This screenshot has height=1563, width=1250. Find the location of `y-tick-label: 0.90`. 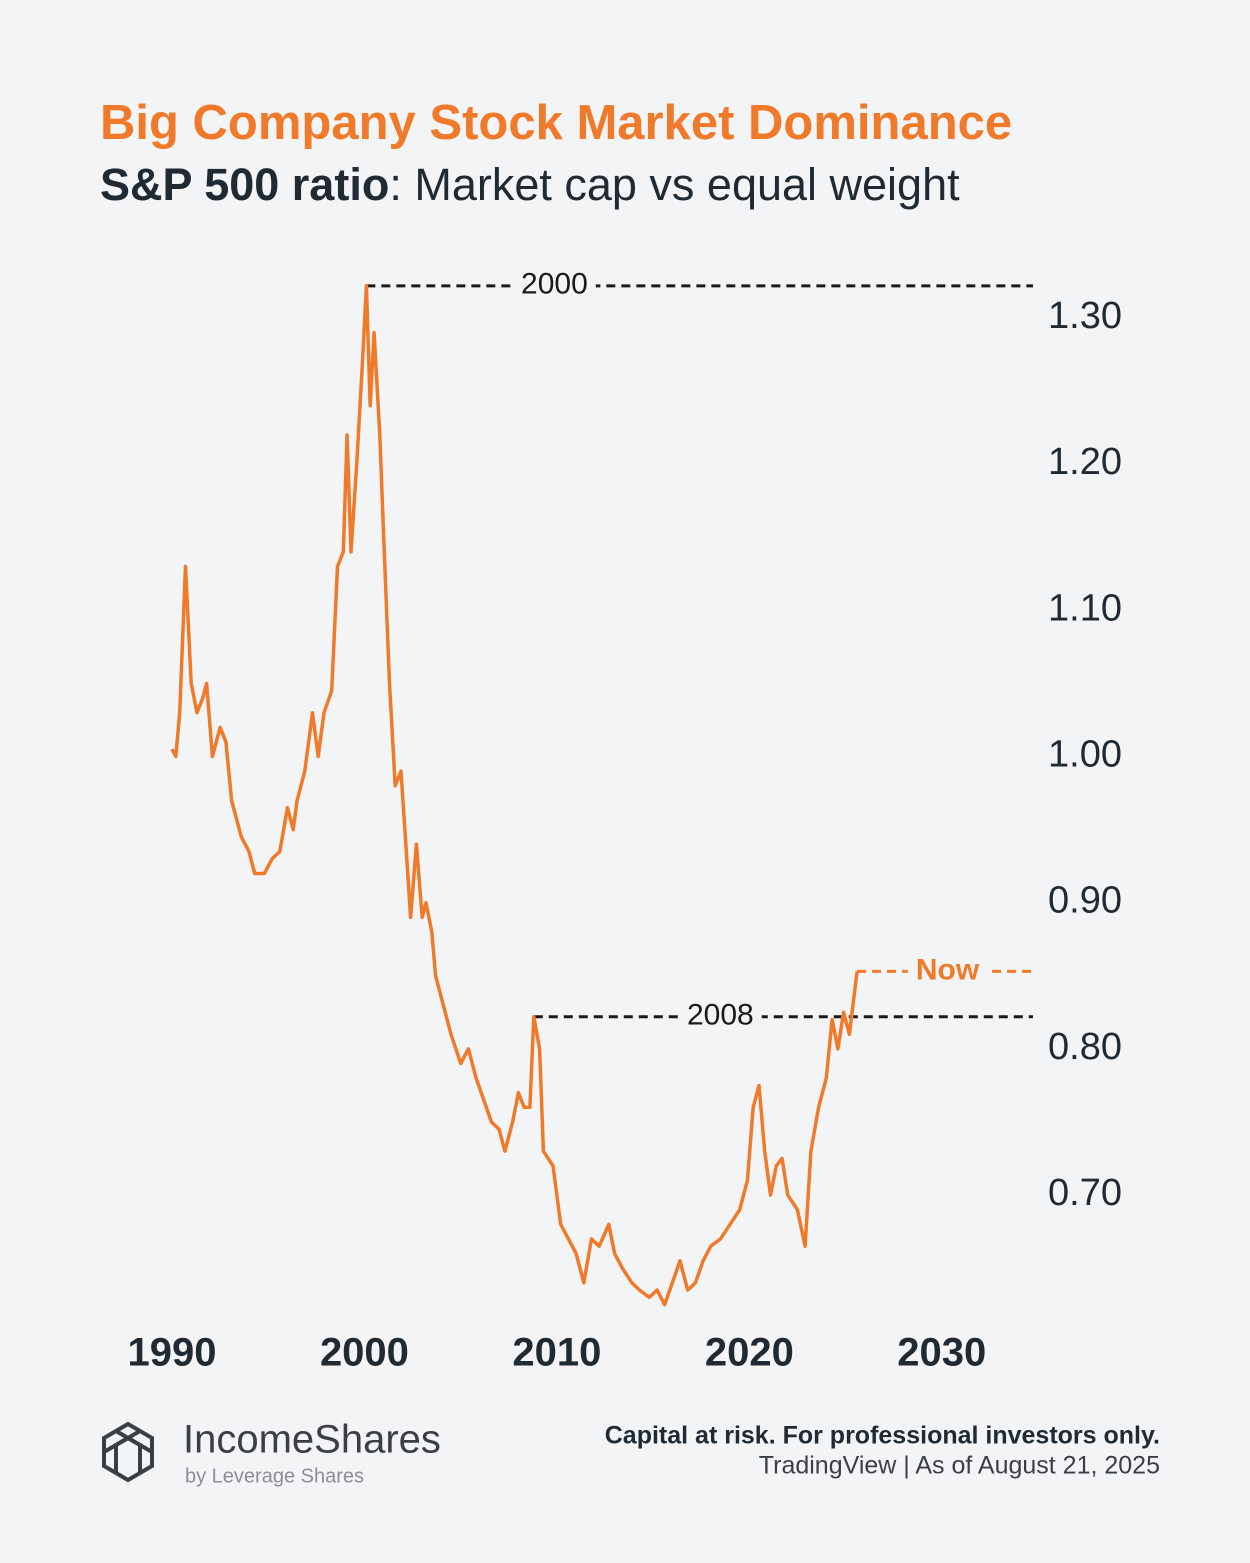

y-tick-label: 0.90 is located at coordinates (1085, 901).